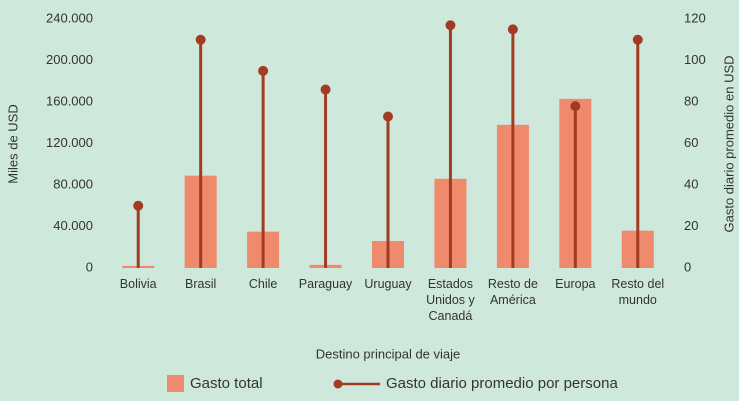 The image size is (739, 401). I want to click on x-tick-label: Resto del mundo, so click(638, 292).